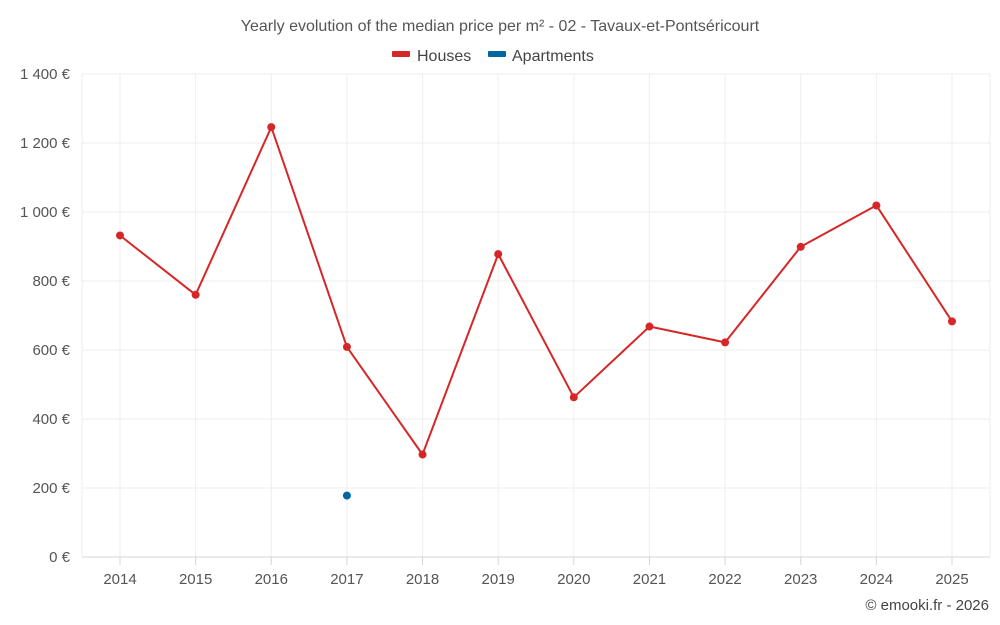  I want to click on y-tick-label: 1 200 €, so click(45, 143).